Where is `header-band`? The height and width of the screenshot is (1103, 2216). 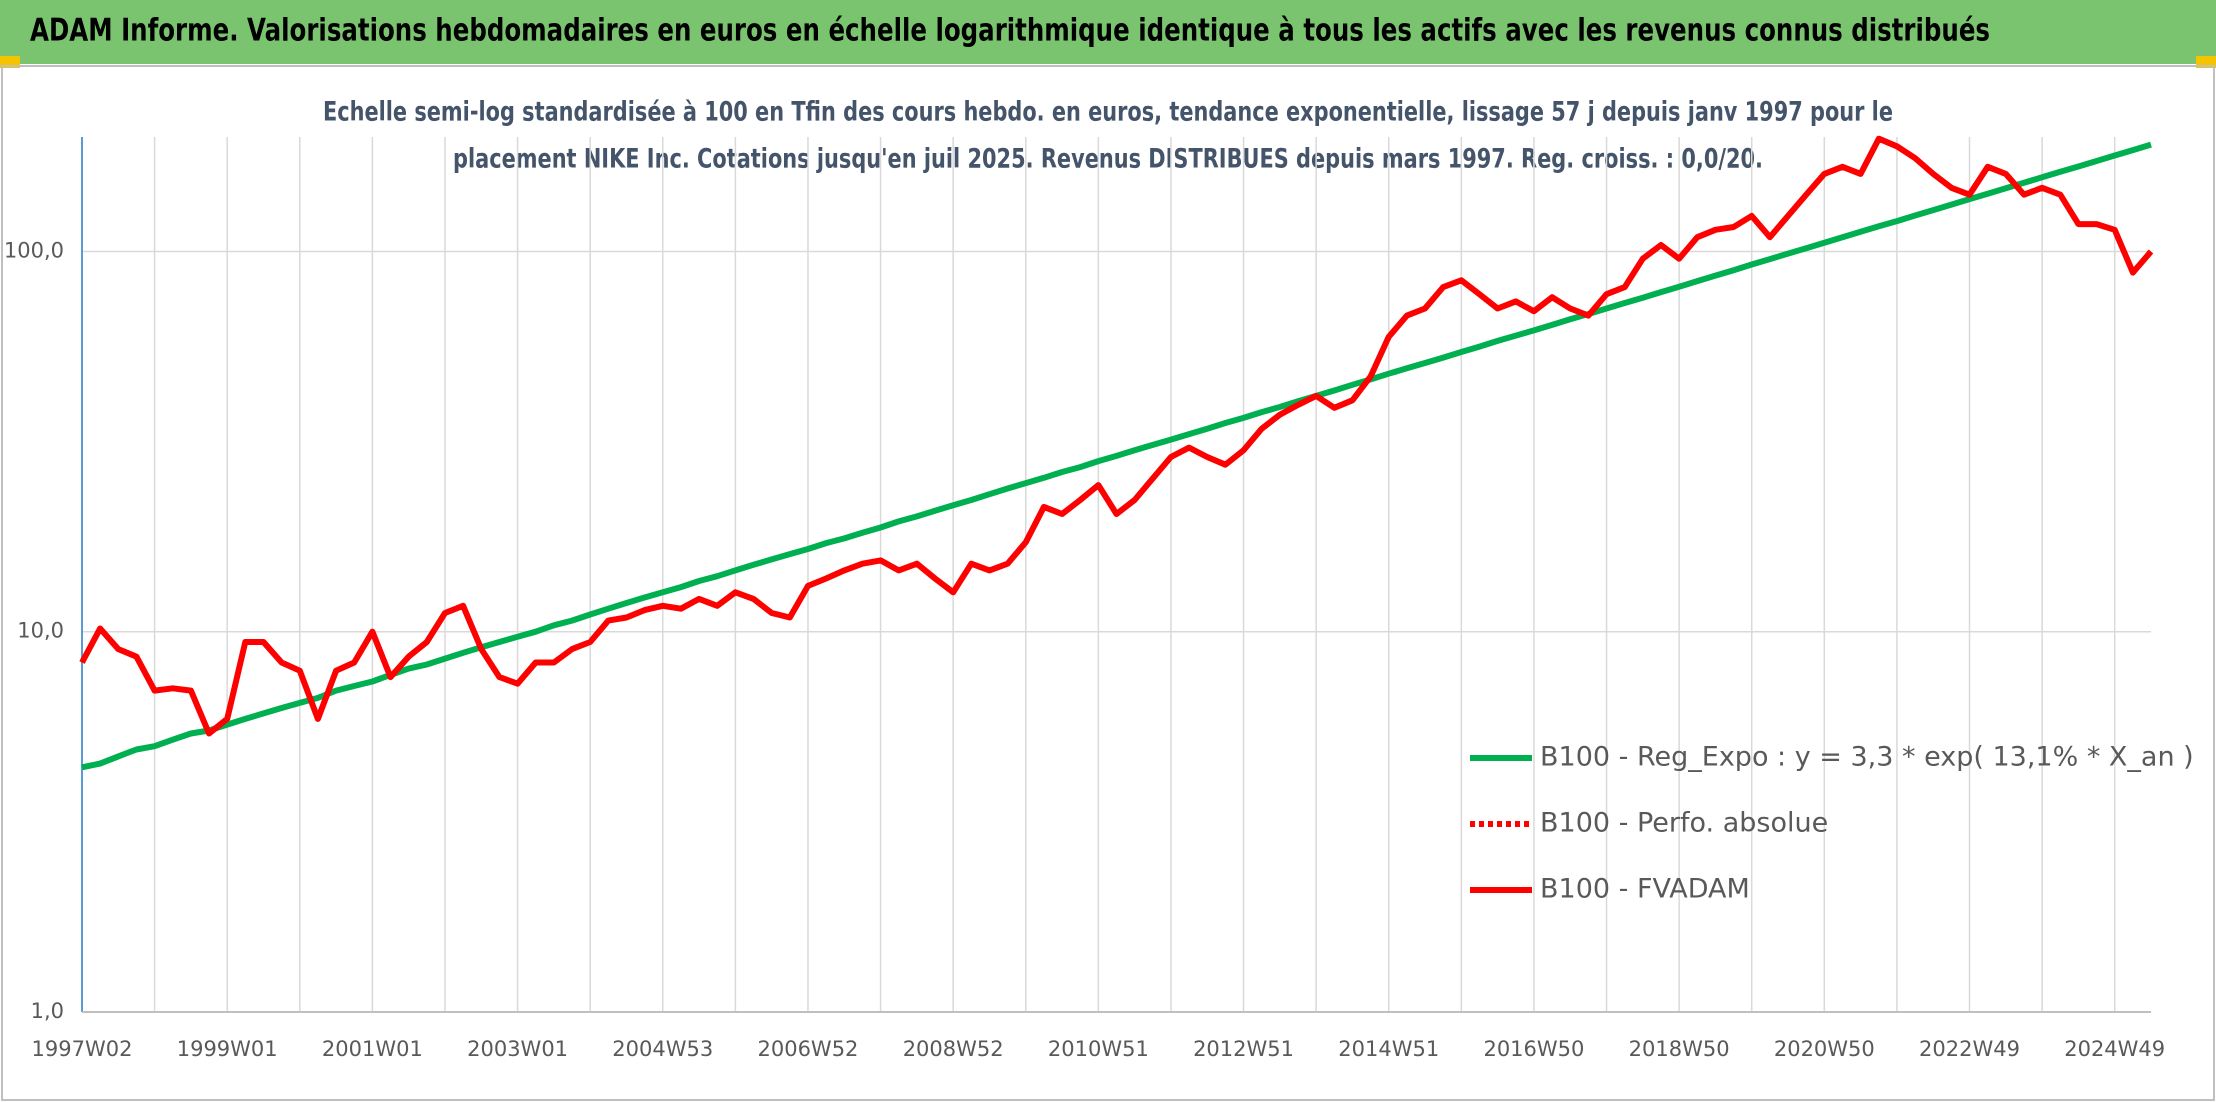 header-band is located at coordinates (1108, 32).